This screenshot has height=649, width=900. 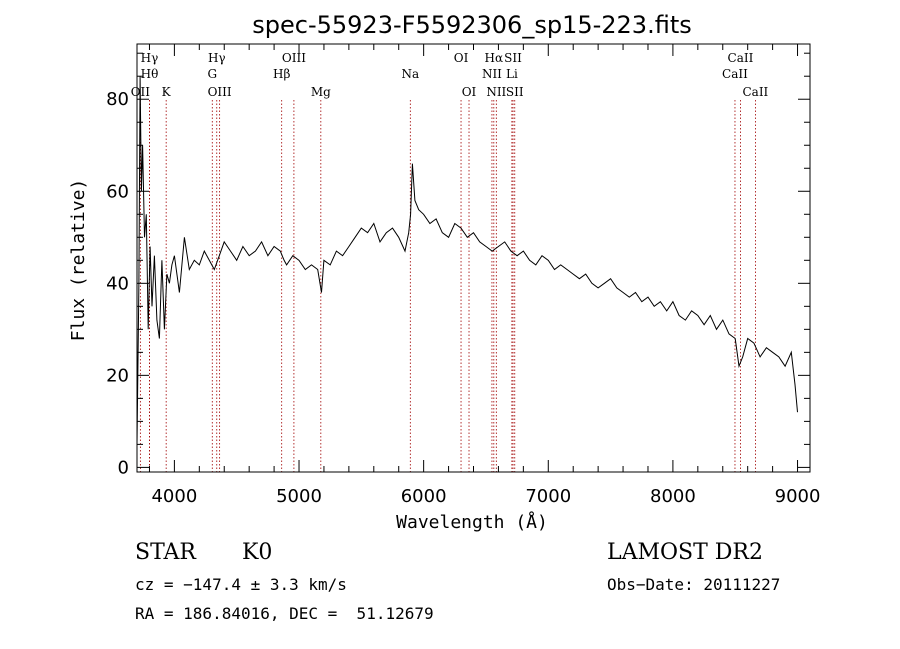 What do you see at coordinates (694, 584) in the screenshot?
I see `observation-date: Obs−Date: 20111227` at bounding box center [694, 584].